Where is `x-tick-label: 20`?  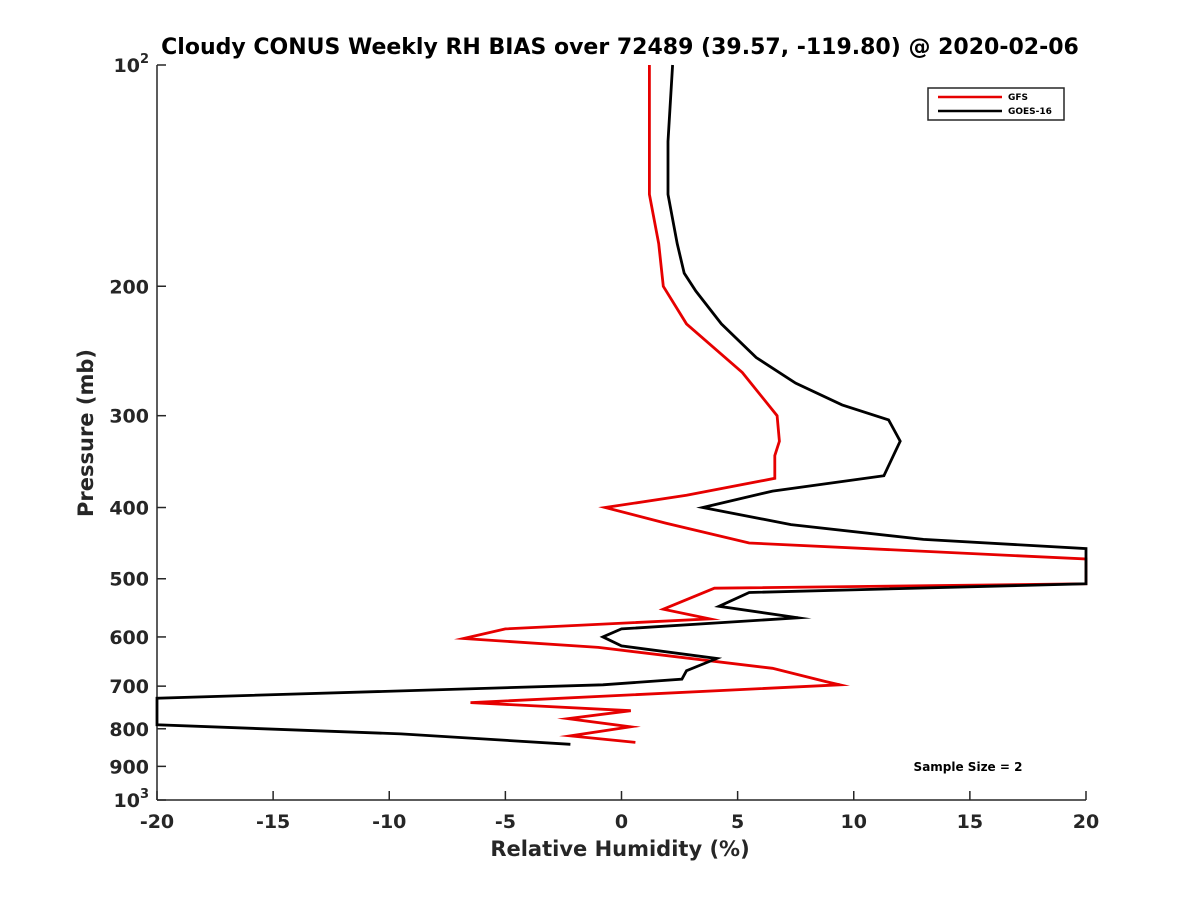
x-tick-label: 20 is located at coordinates (1086, 822).